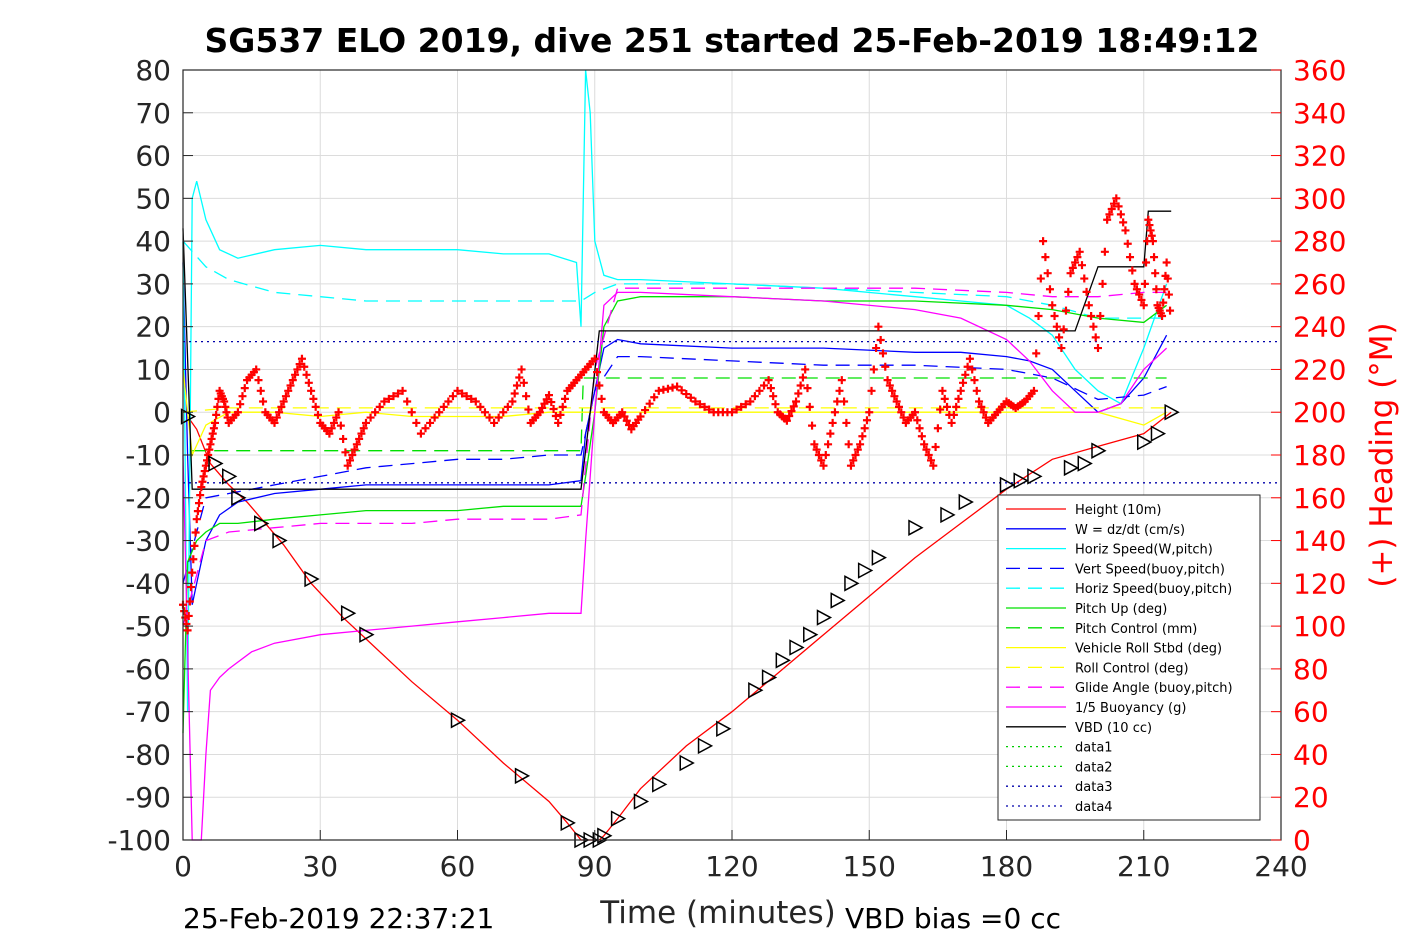 The image size is (1417, 945). I want to click on legend-entry: Pitch Up (deg), so click(1121, 609).